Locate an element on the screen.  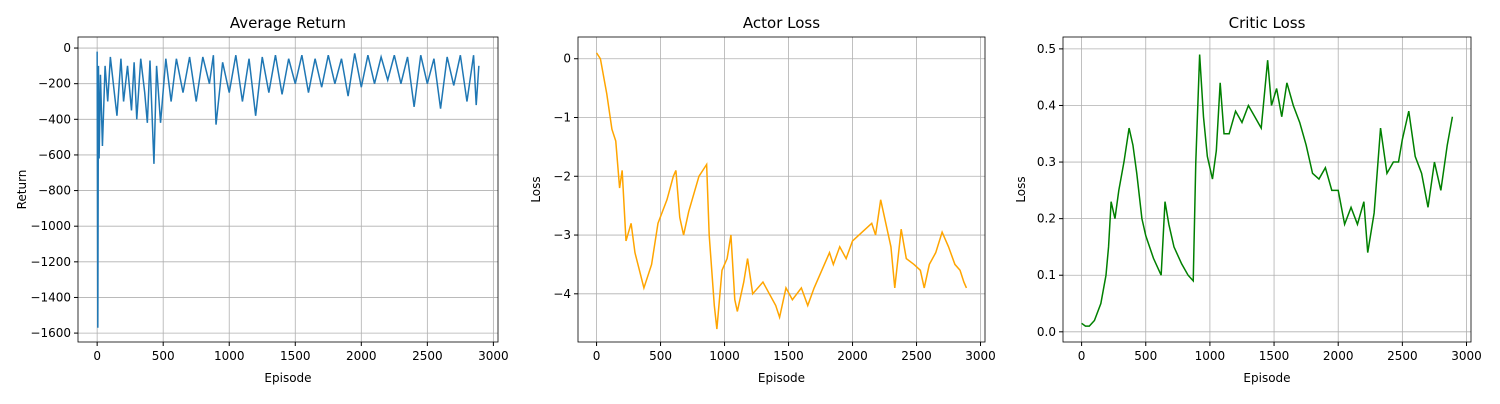
y-tick-label: −3 is located at coordinates (562, 235).